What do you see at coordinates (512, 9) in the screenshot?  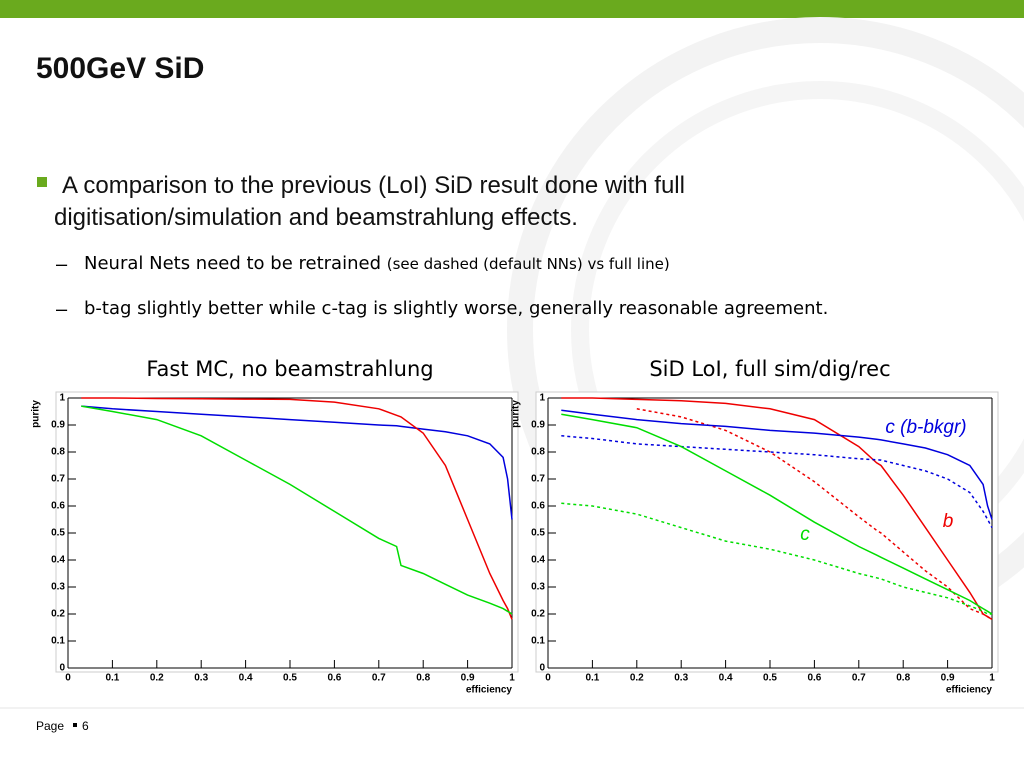 I see `top-bar` at bounding box center [512, 9].